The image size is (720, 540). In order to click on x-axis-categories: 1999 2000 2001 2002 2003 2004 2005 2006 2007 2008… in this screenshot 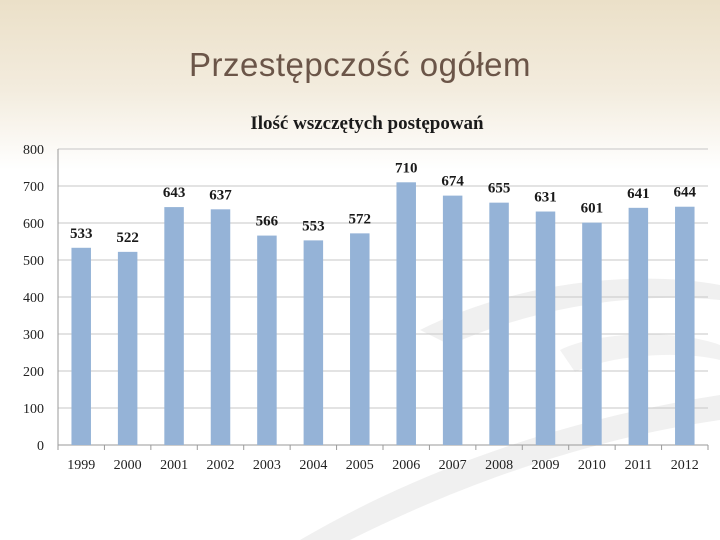, I will do `click(383, 465)`.